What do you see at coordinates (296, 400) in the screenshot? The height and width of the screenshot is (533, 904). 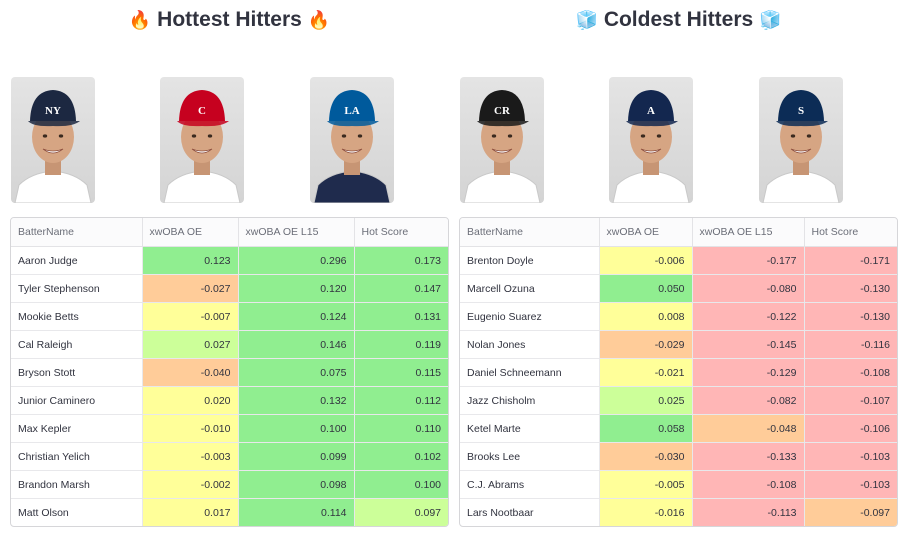 I see `xwoba-oe-l15-cell: 0.132` at bounding box center [296, 400].